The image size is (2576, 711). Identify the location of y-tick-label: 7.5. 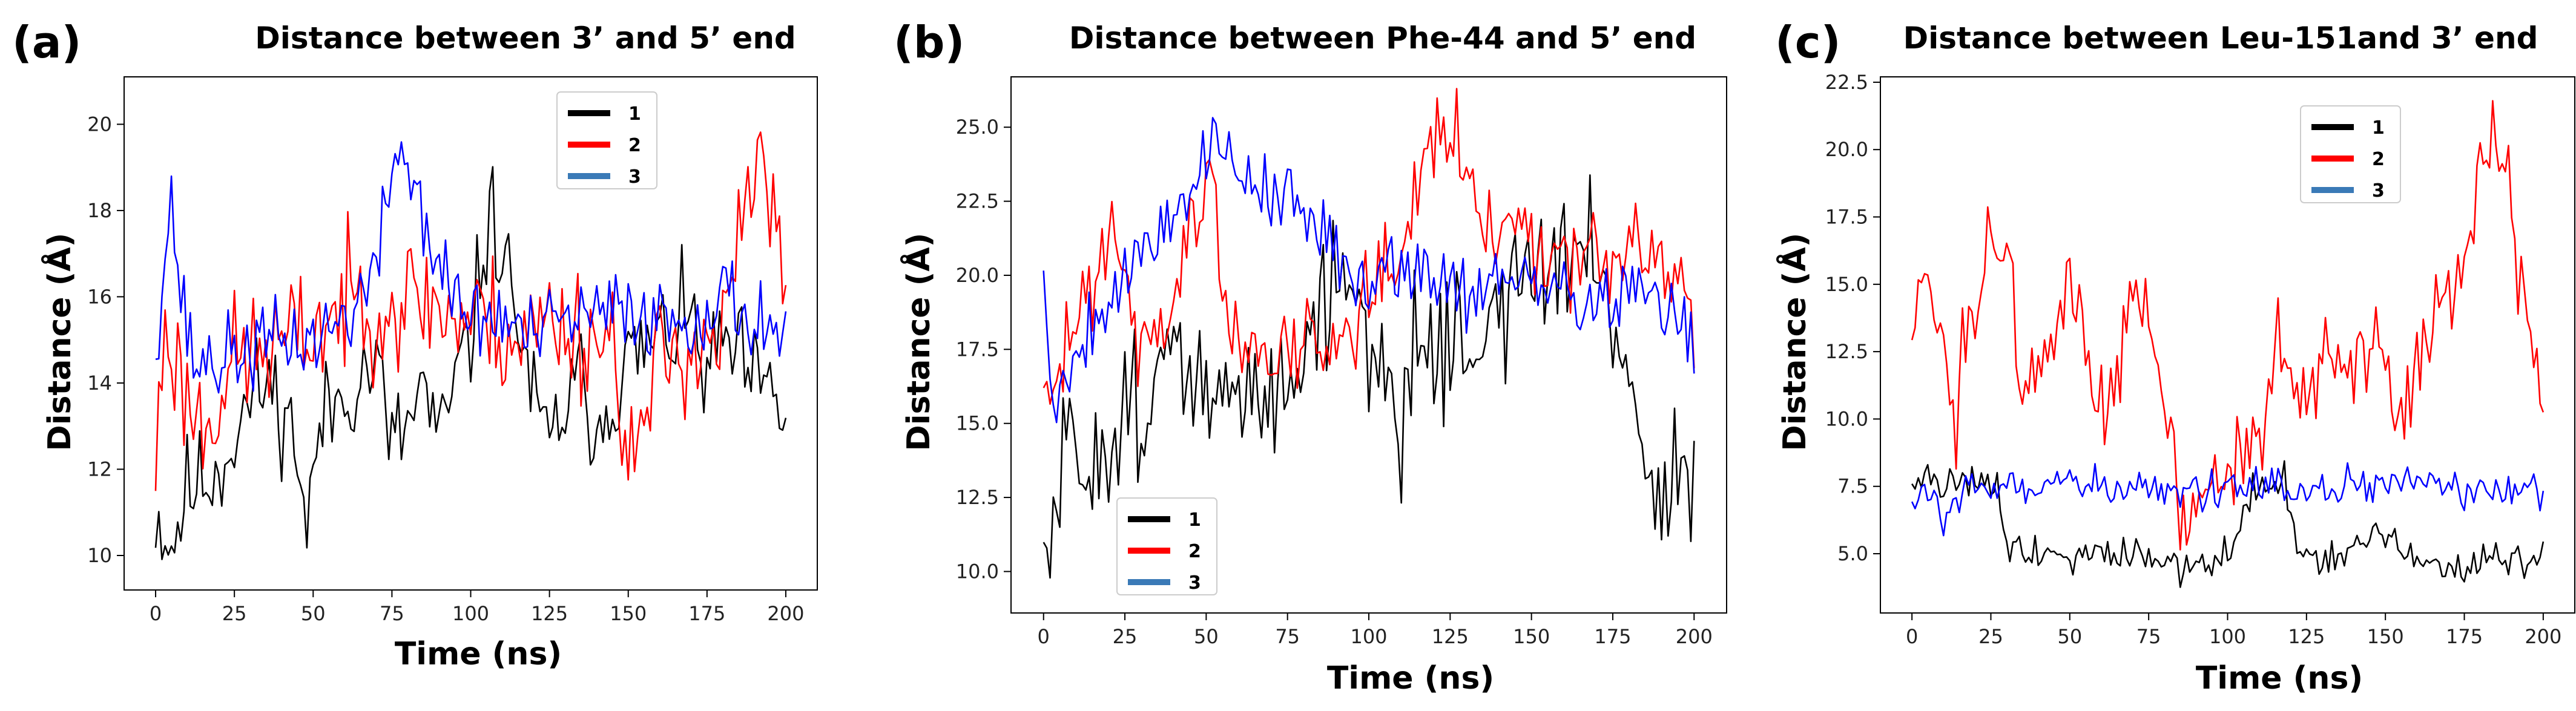
(1852, 486).